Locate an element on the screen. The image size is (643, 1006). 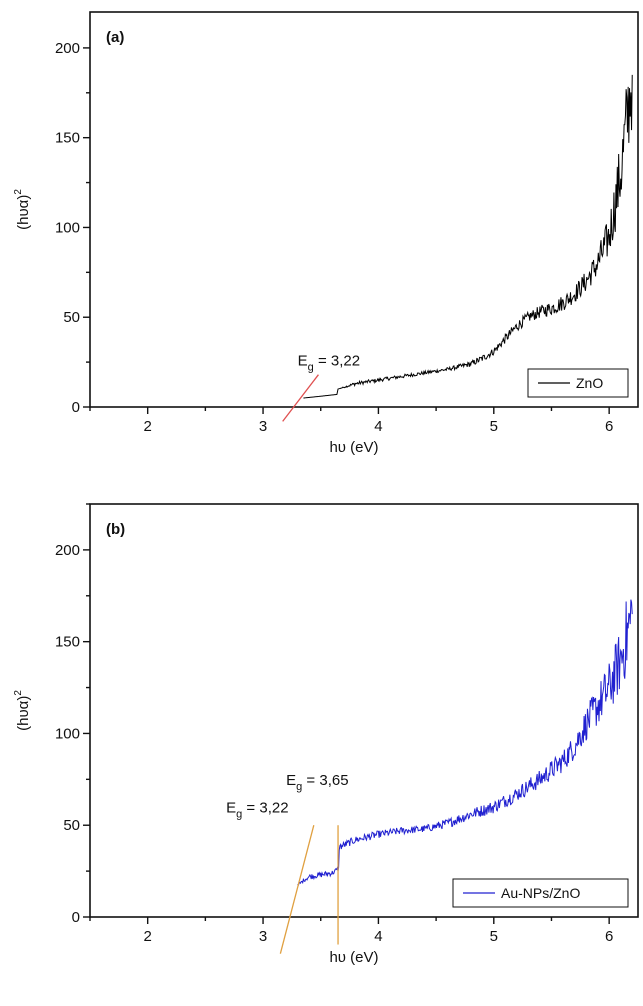
panel-label: (b) is located at coordinates (115, 529).